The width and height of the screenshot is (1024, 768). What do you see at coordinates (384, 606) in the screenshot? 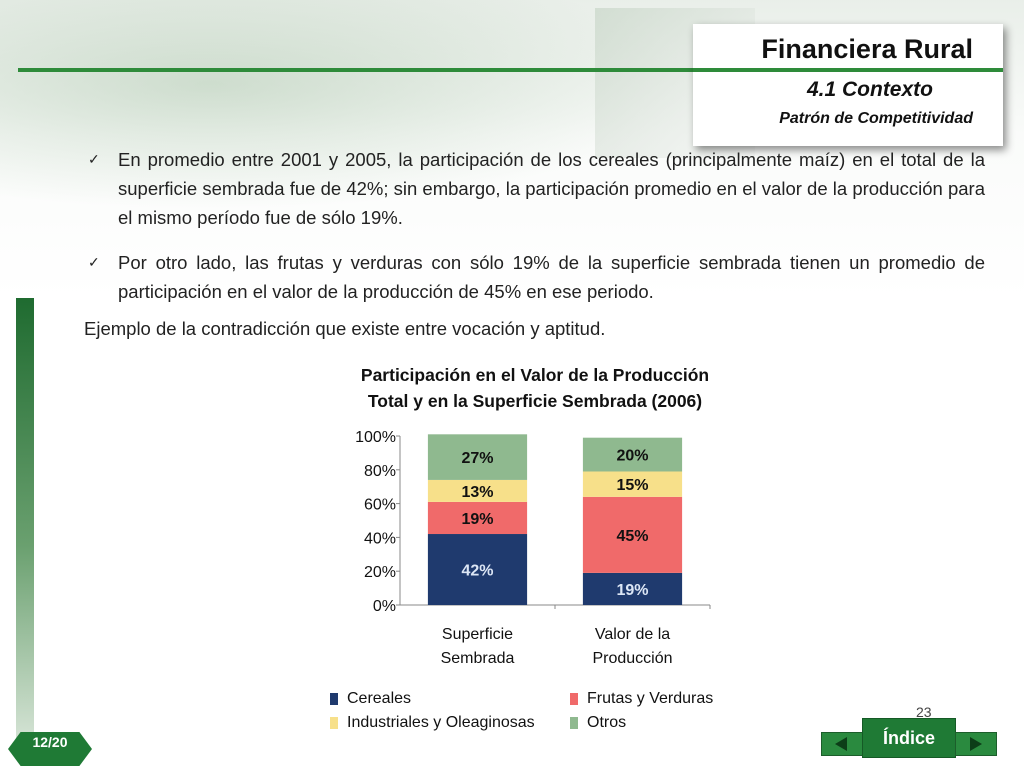
I see `y-tick-label: 0%` at bounding box center [384, 606].